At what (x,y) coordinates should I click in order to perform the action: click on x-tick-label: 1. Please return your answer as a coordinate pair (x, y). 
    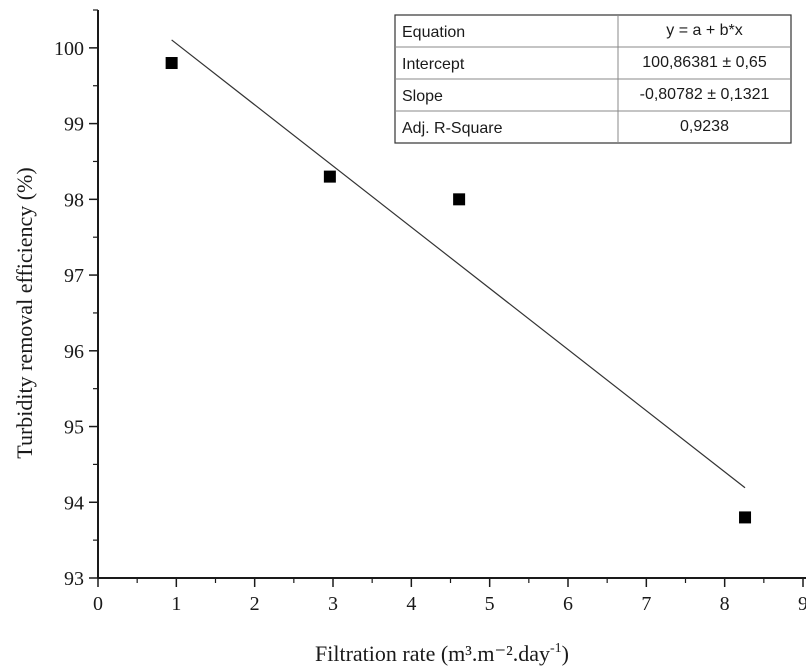
    Looking at the image, I should click on (176, 604).